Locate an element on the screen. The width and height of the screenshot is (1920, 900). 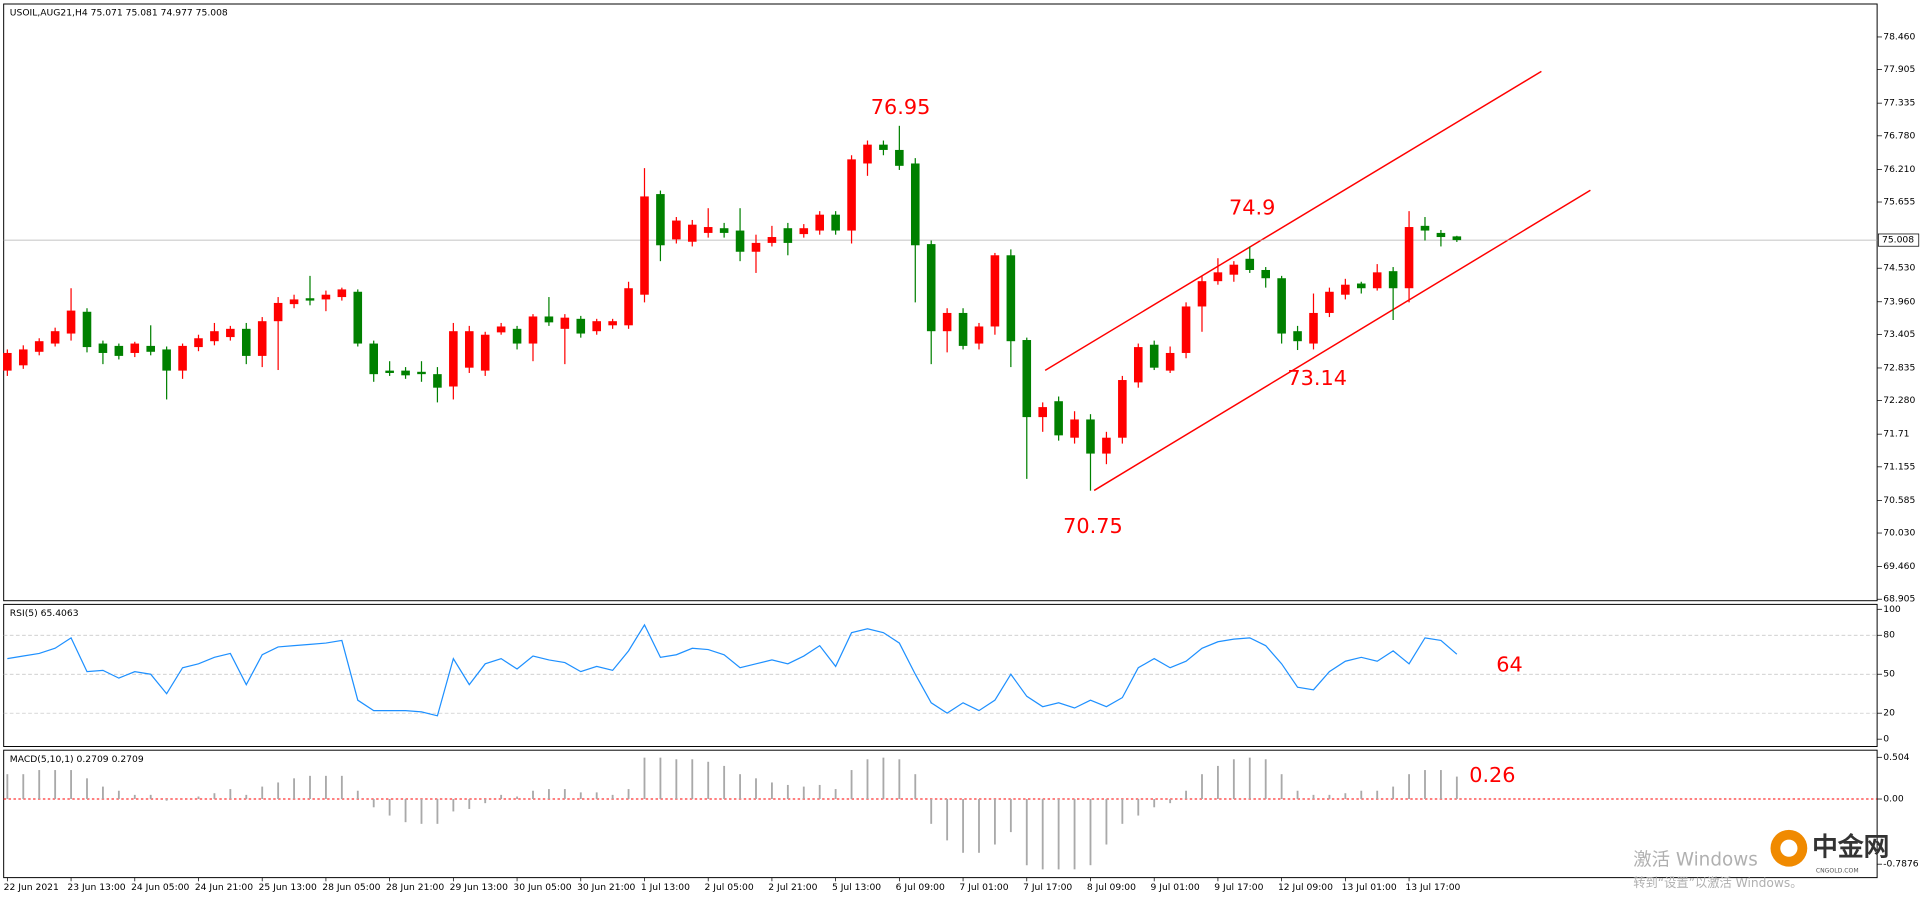
header-low: 74.977 is located at coordinates (177, 12).